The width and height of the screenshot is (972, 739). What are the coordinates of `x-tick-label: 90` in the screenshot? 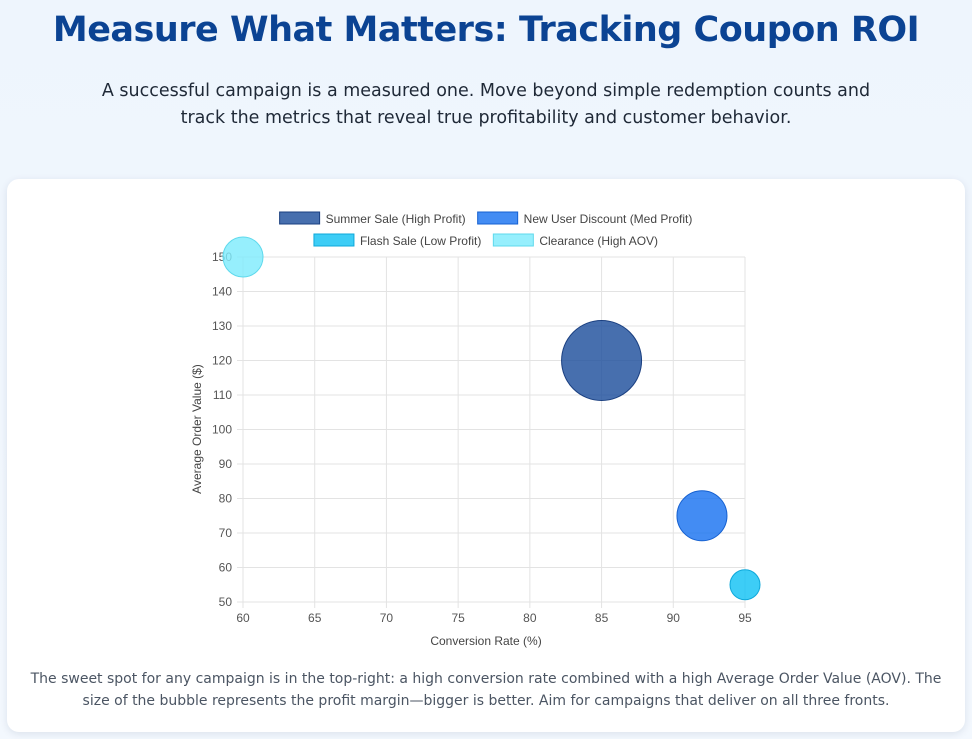 It's located at (674, 618).